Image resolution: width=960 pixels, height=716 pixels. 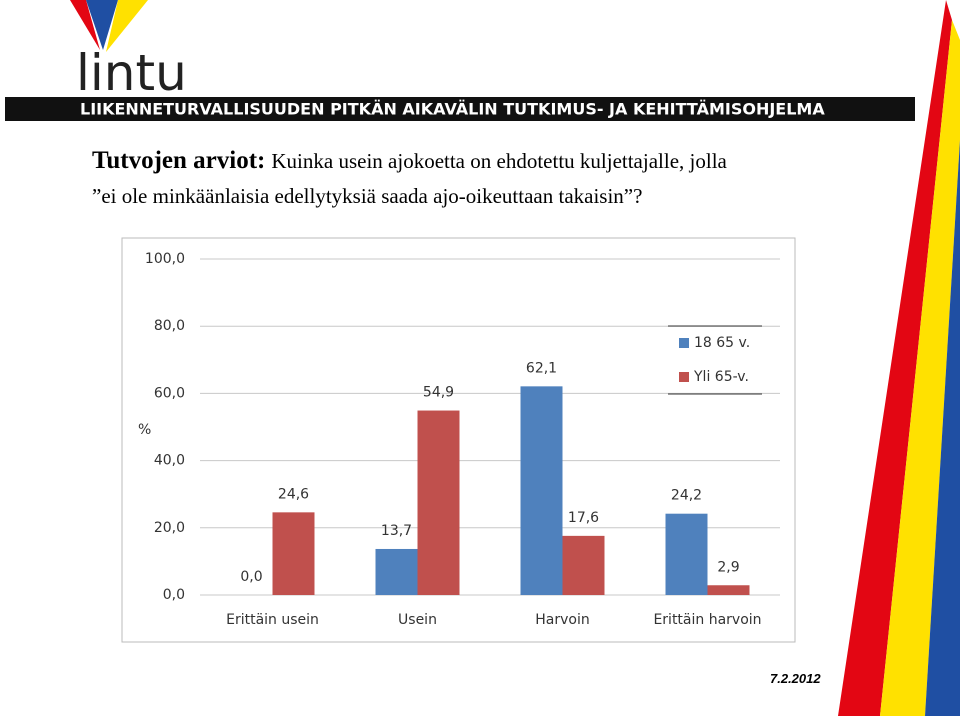 I want to click on x-tick-label: Erittäin usein, so click(x=272, y=620).